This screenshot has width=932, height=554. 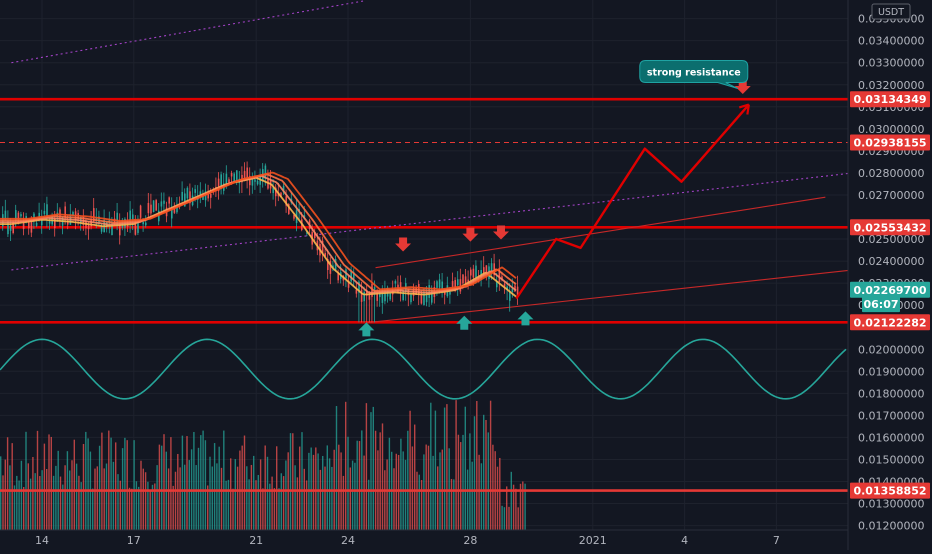 I want to click on x-axis-tick-label: 4, so click(x=684, y=540).